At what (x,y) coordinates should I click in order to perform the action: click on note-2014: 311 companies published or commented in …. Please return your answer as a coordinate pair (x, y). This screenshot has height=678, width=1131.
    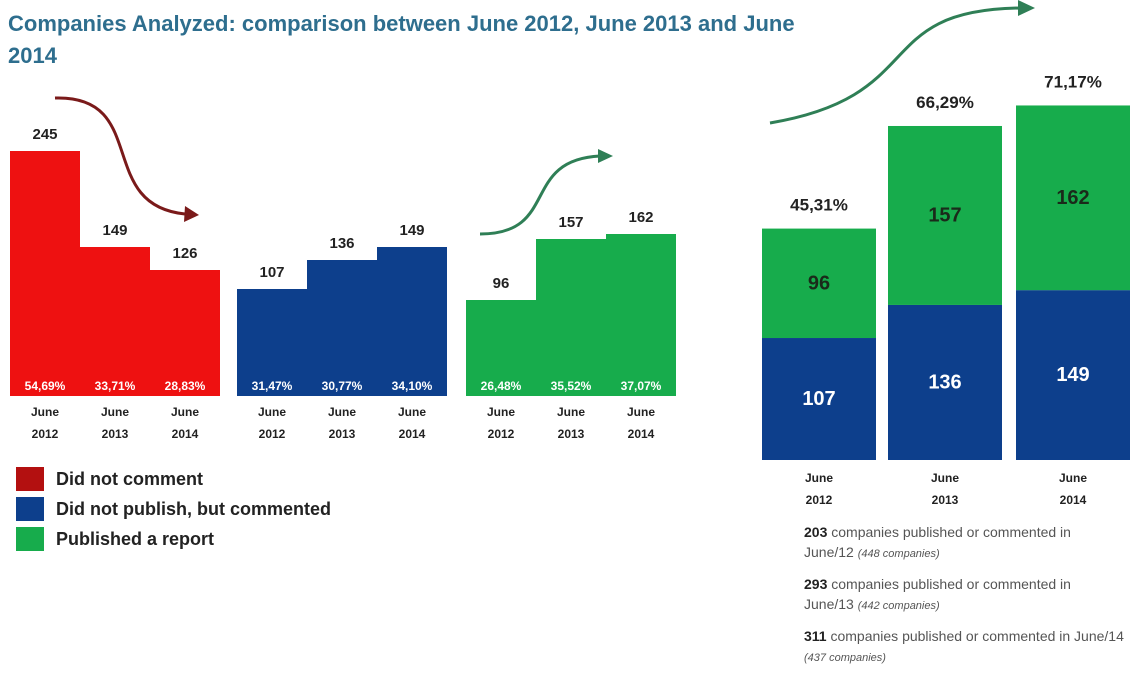
    Looking at the image, I should click on (964, 647).